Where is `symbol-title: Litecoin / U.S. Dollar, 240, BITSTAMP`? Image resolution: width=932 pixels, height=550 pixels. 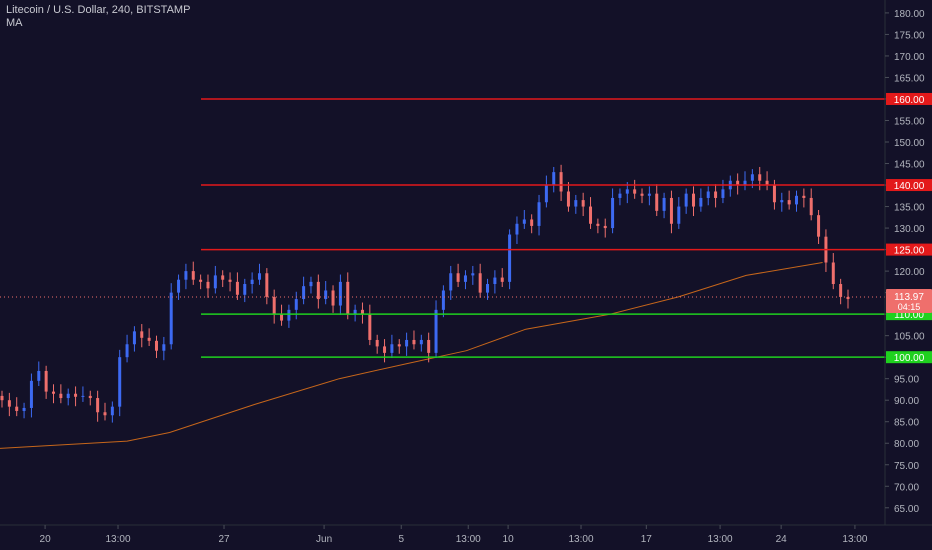 symbol-title: Litecoin / U.S. Dollar, 240, BITSTAMP is located at coordinates (98, 10).